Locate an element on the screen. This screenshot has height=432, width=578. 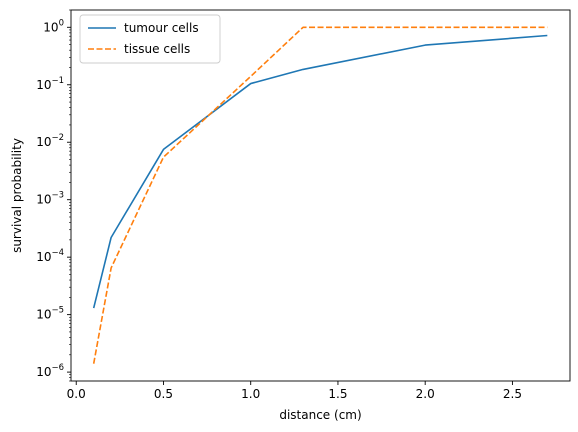
y-tick-label: 10⁰ is located at coordinates (53, 26).